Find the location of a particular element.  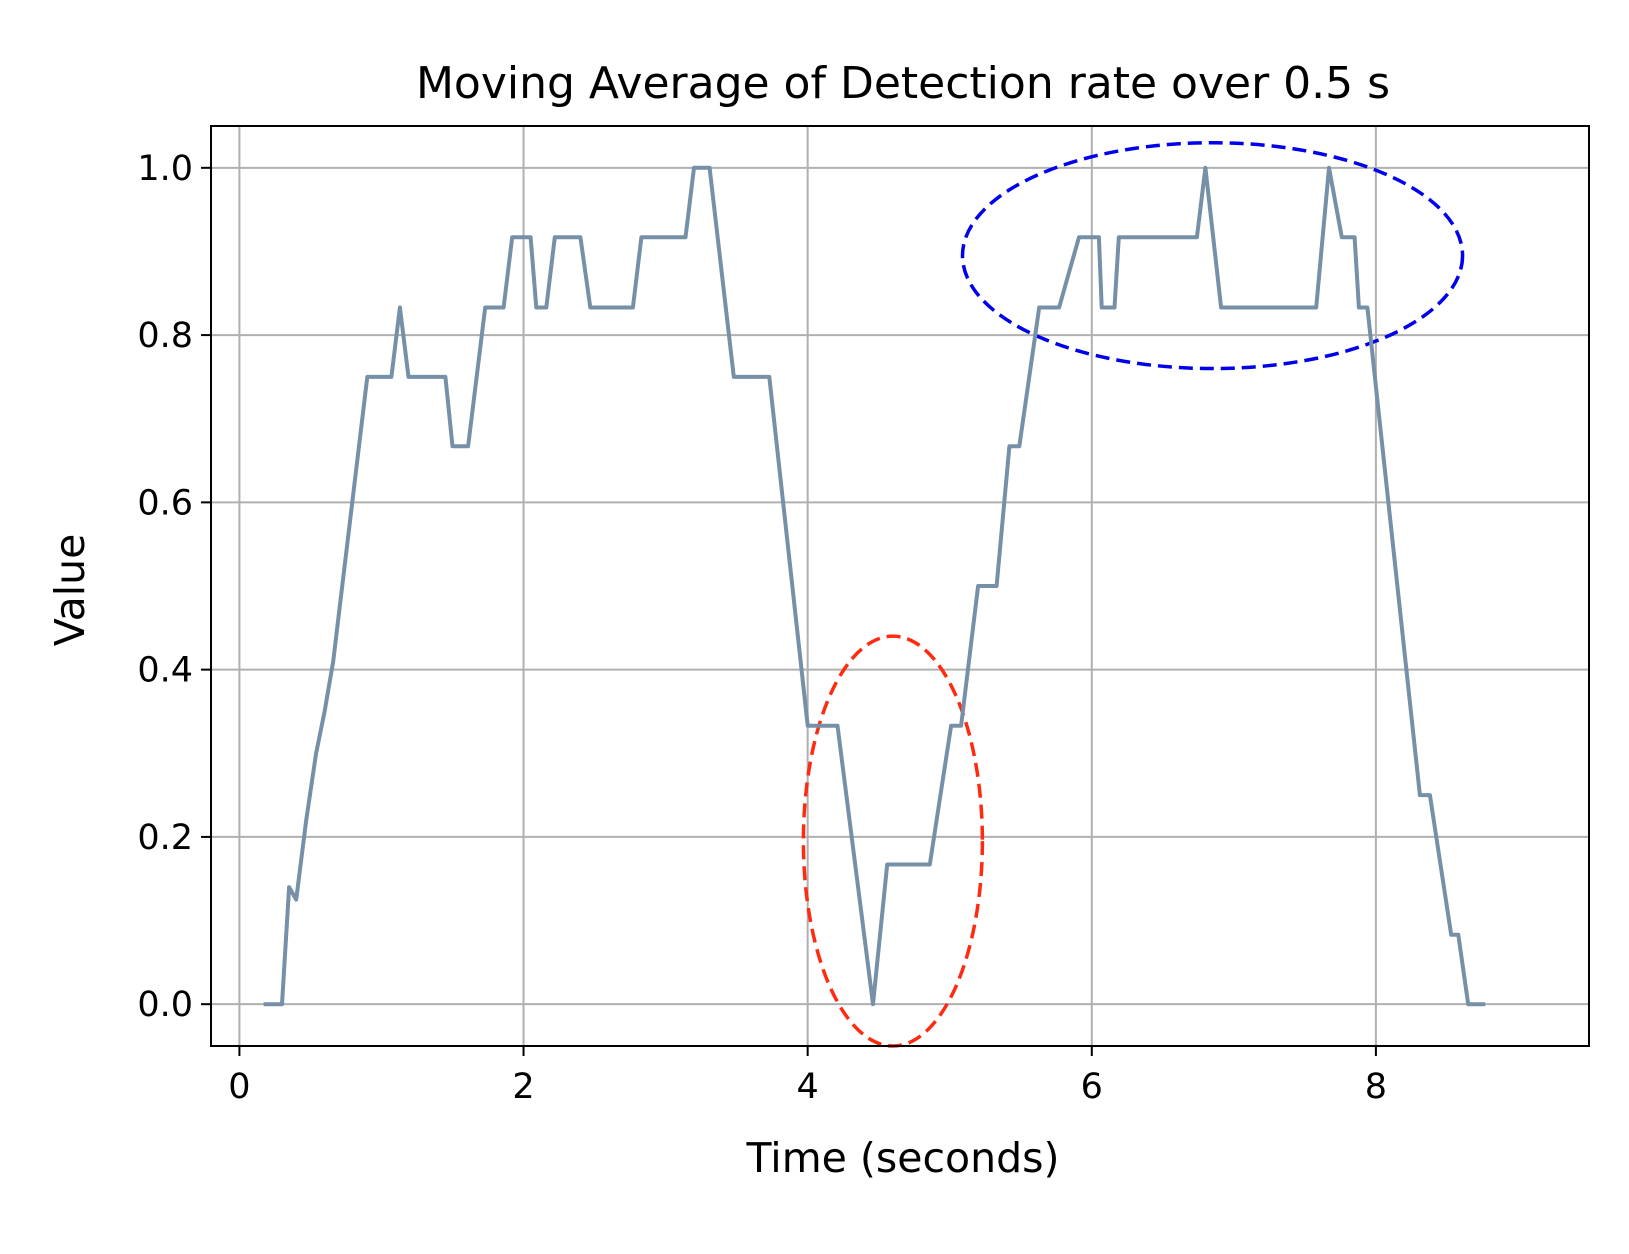

x-axis-label: Time (seconds) is located at coordinates (903, 1158).